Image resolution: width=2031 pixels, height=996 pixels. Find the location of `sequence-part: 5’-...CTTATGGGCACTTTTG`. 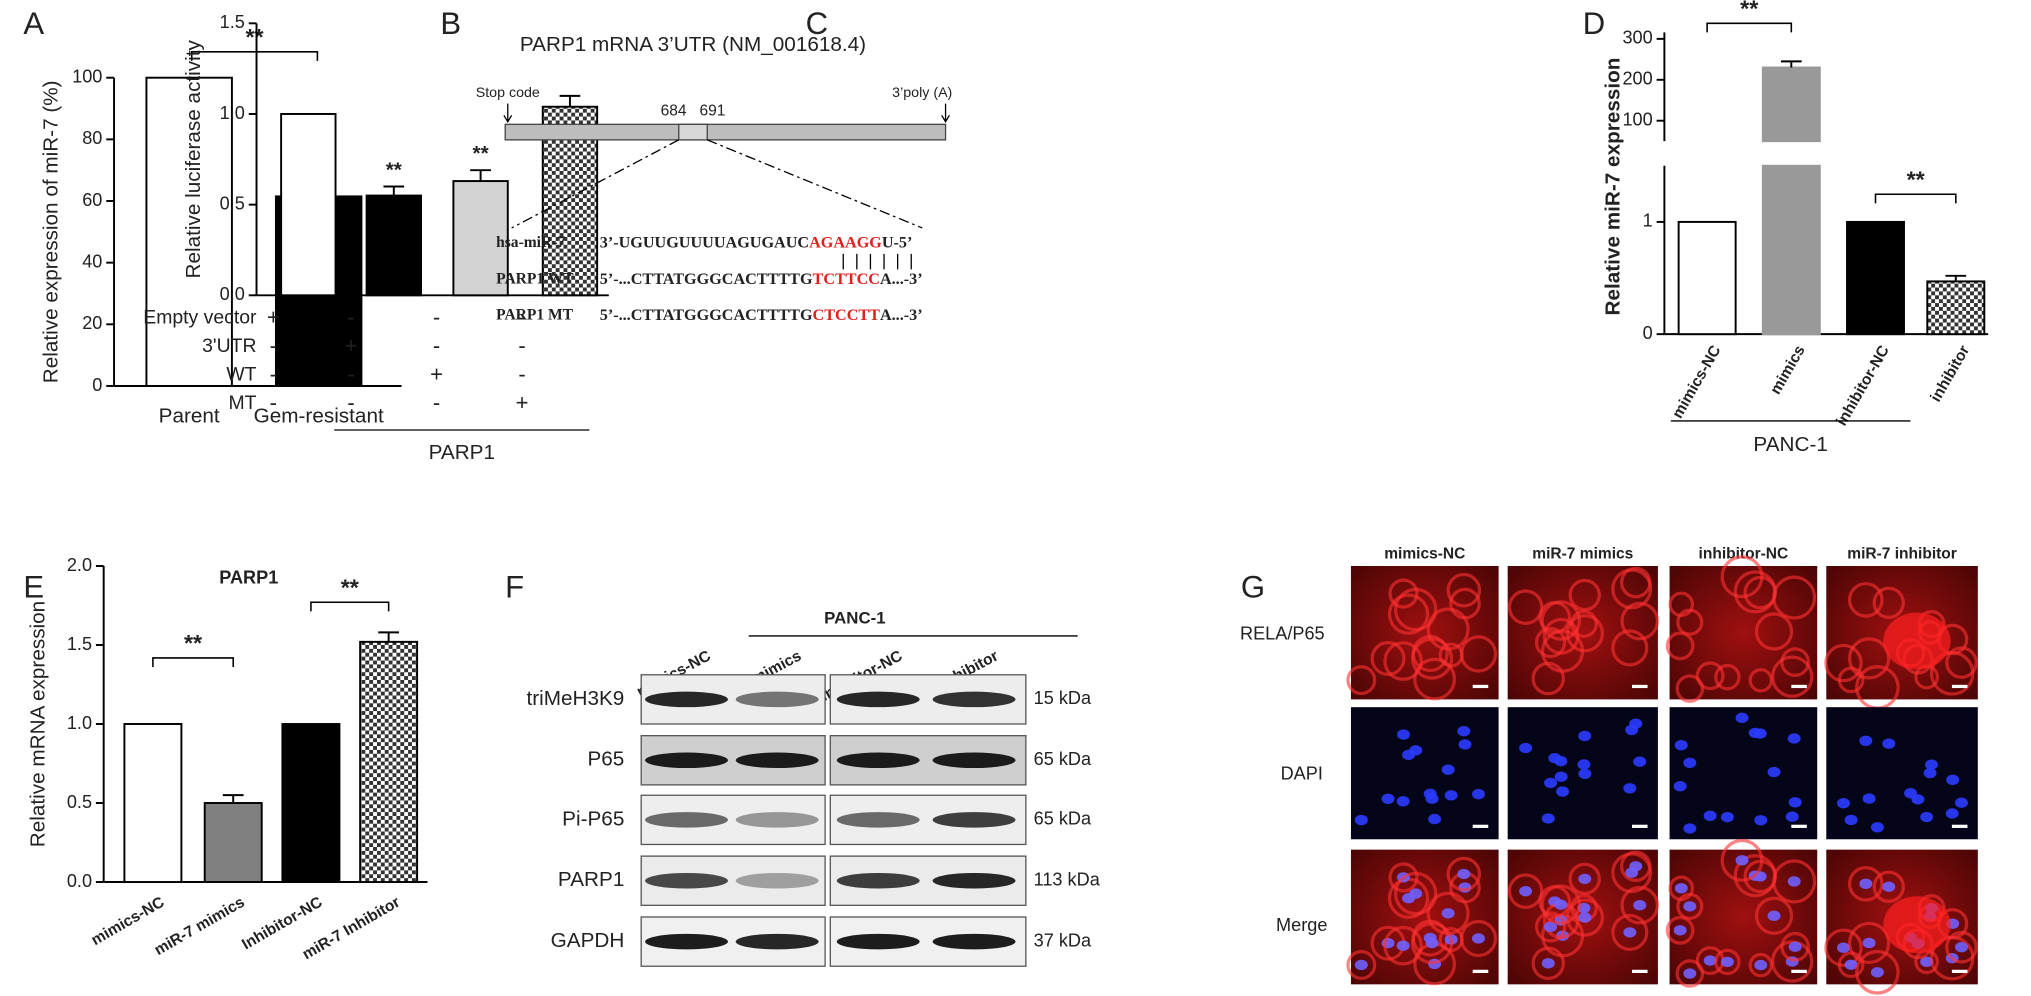

sequence-part: 5’-...CTTATGGGCACTTTTG is located at coordinates (706, 315).